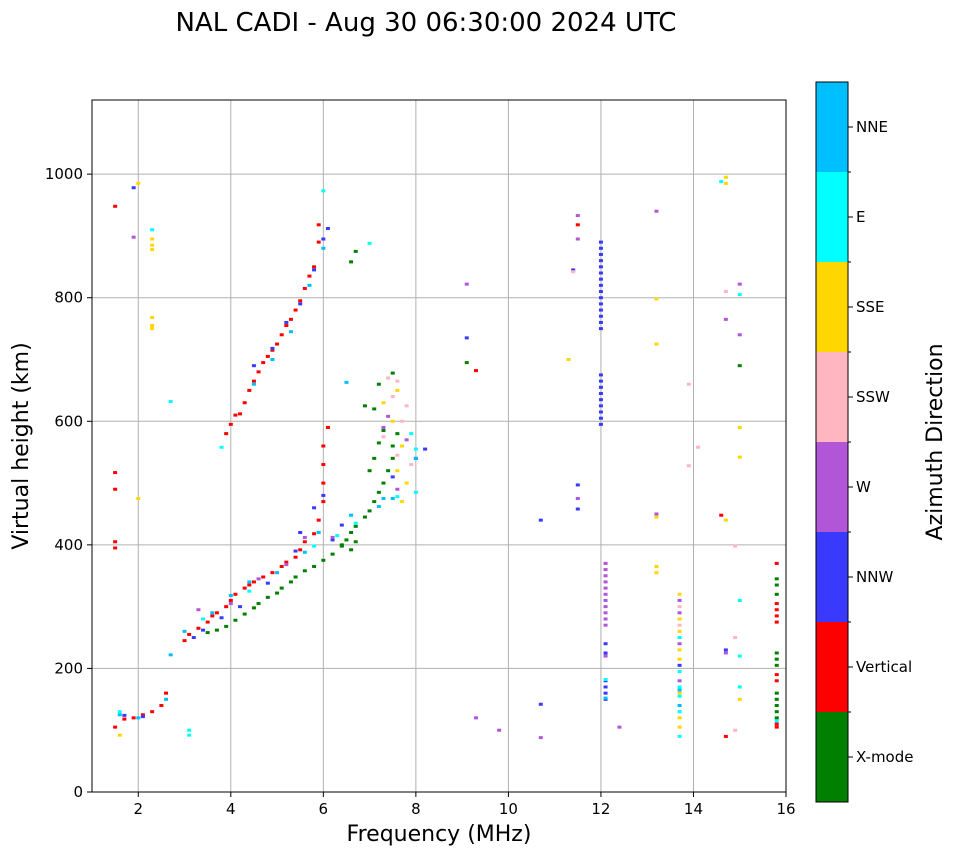 This screenshot has height=857, width=958. I want to click on colorbar-tick-label: X-mode, so click(884, 757).